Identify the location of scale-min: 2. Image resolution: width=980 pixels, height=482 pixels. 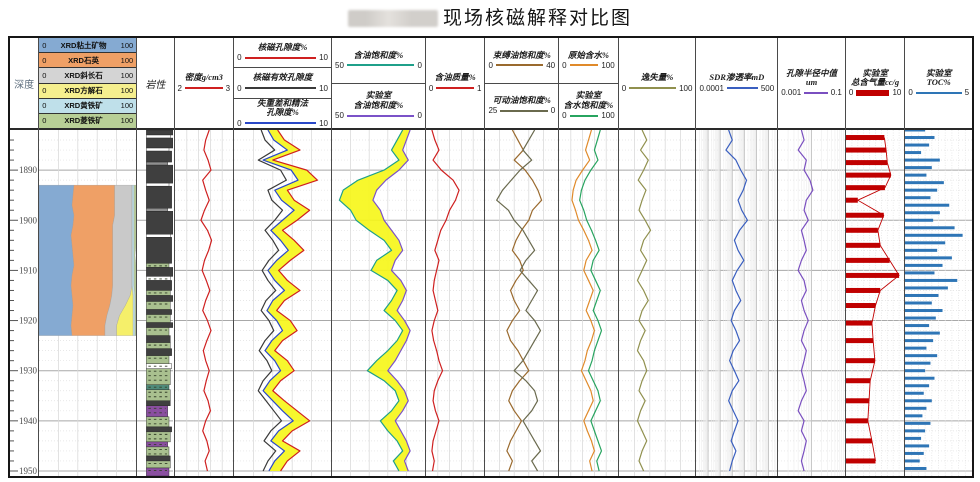
(179, 88).